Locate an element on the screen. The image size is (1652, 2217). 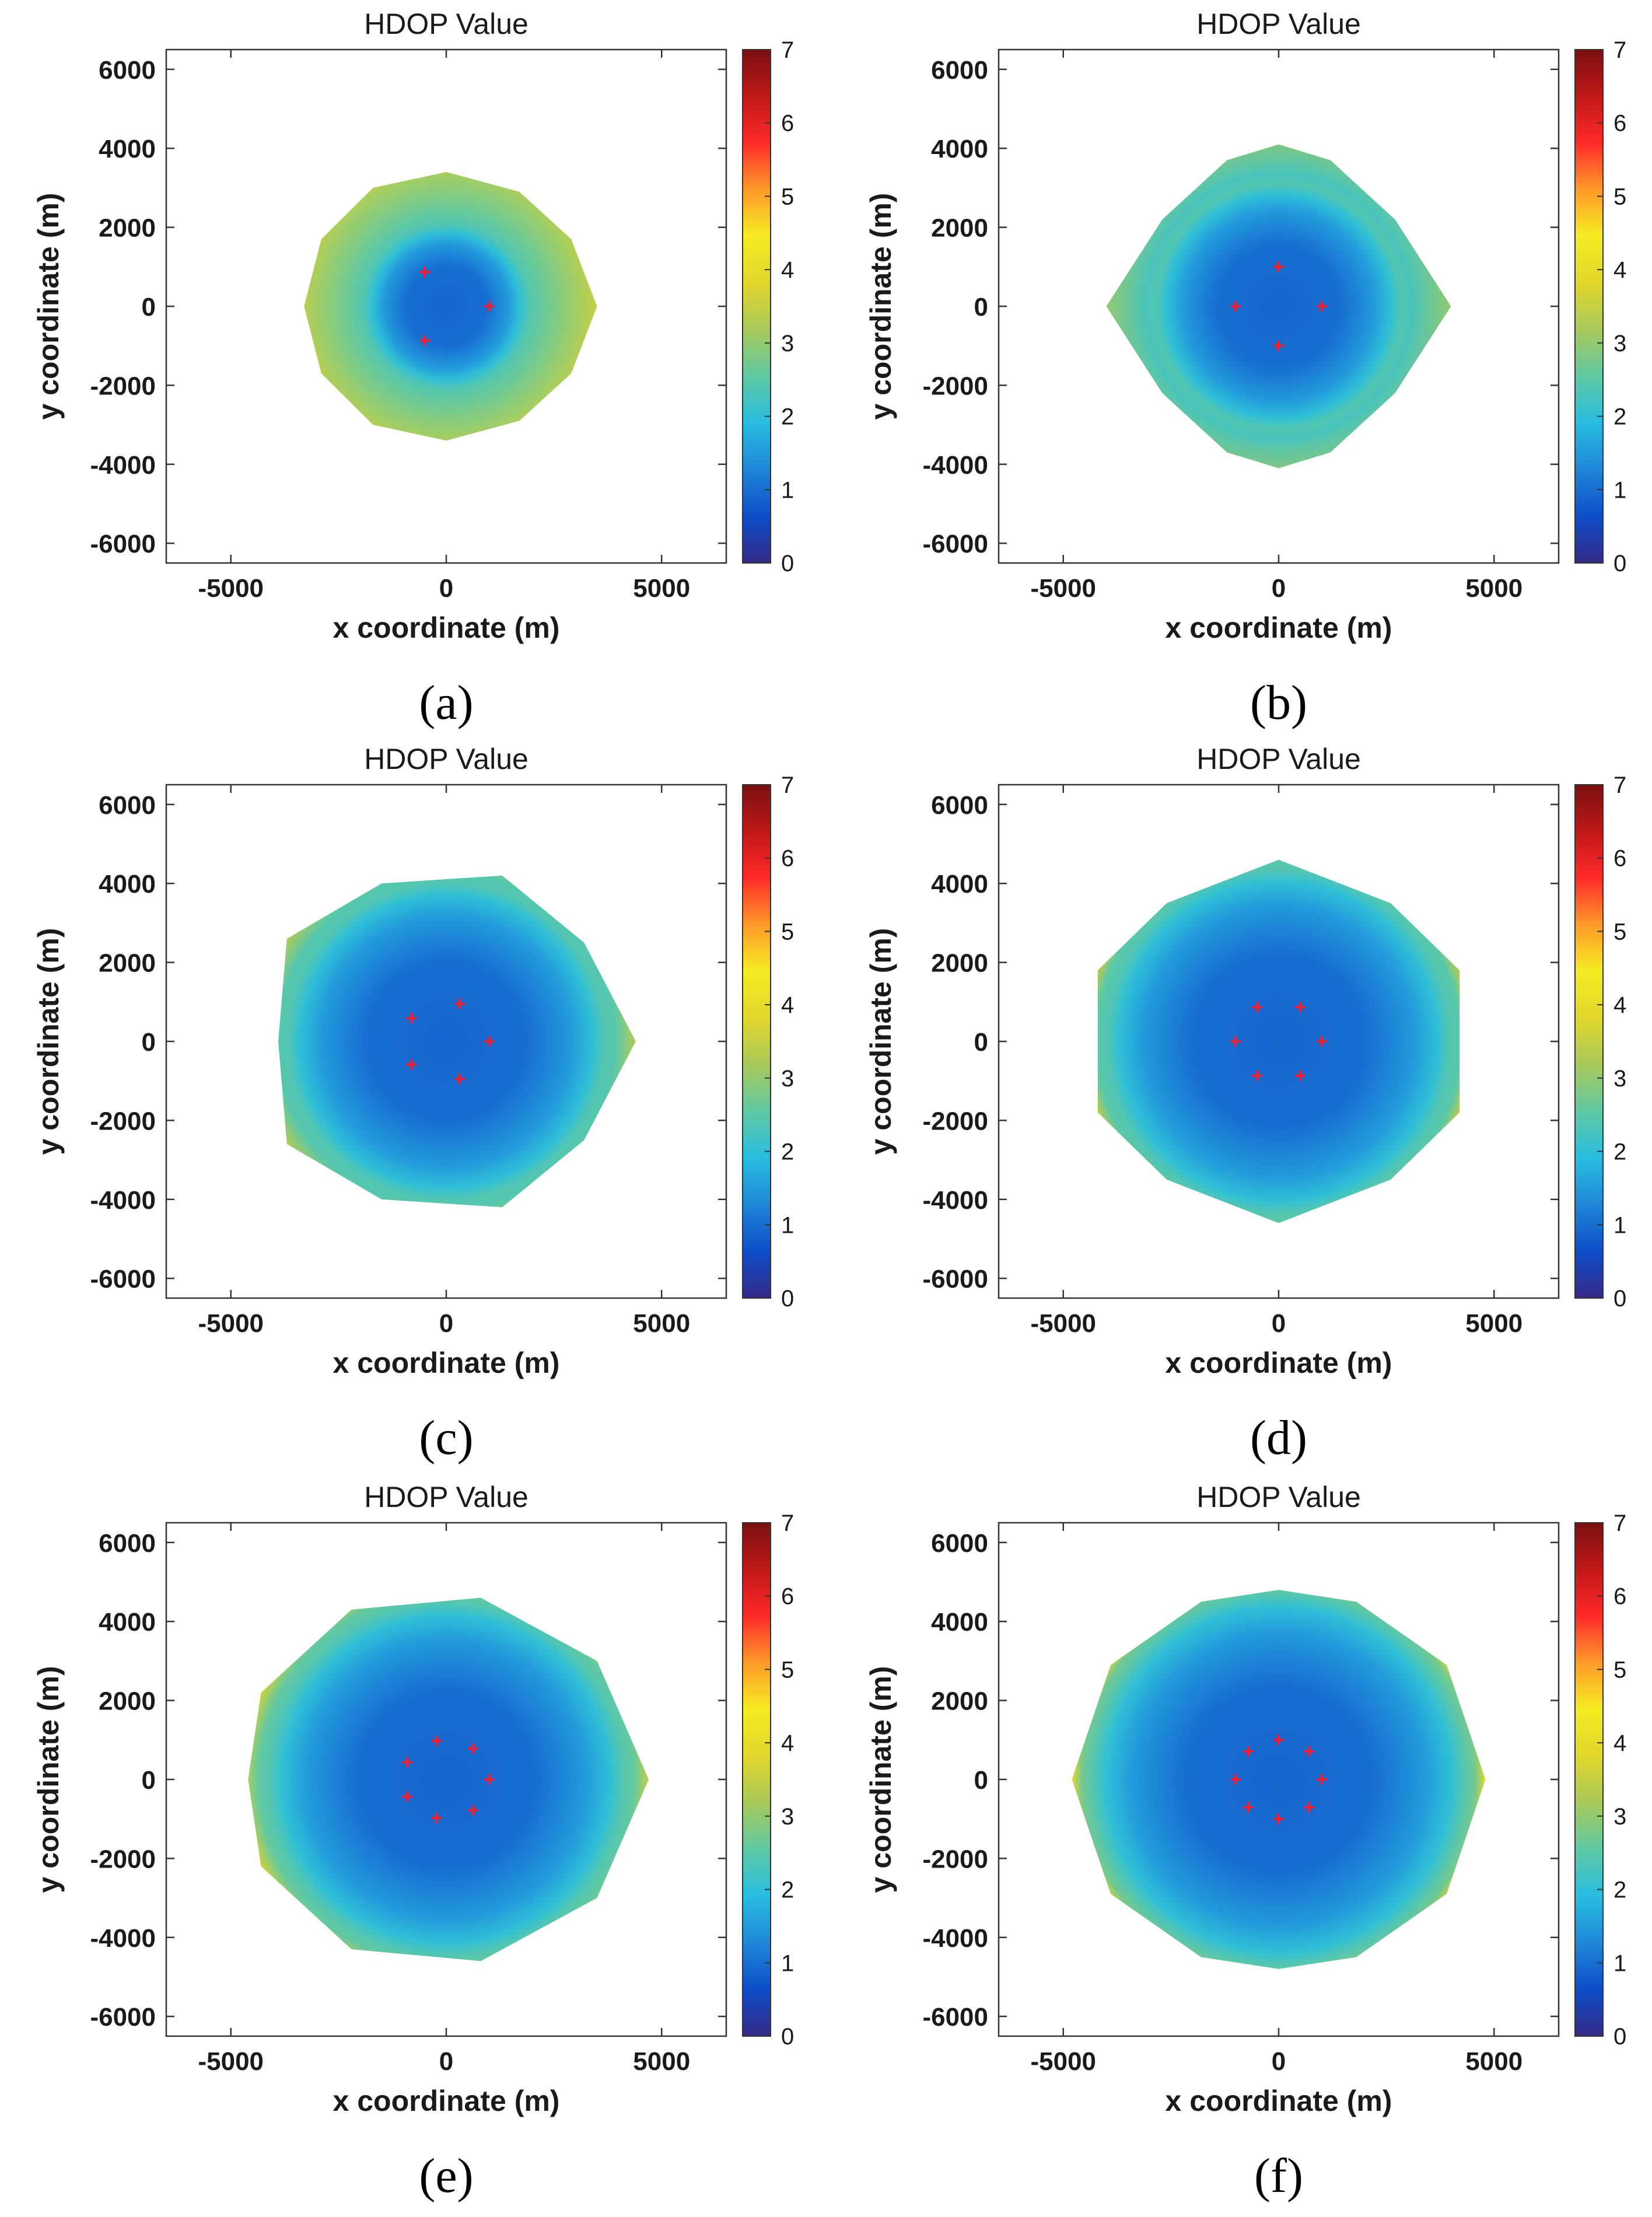
panel-caption: (b) is located at coordinates (1279, 703).